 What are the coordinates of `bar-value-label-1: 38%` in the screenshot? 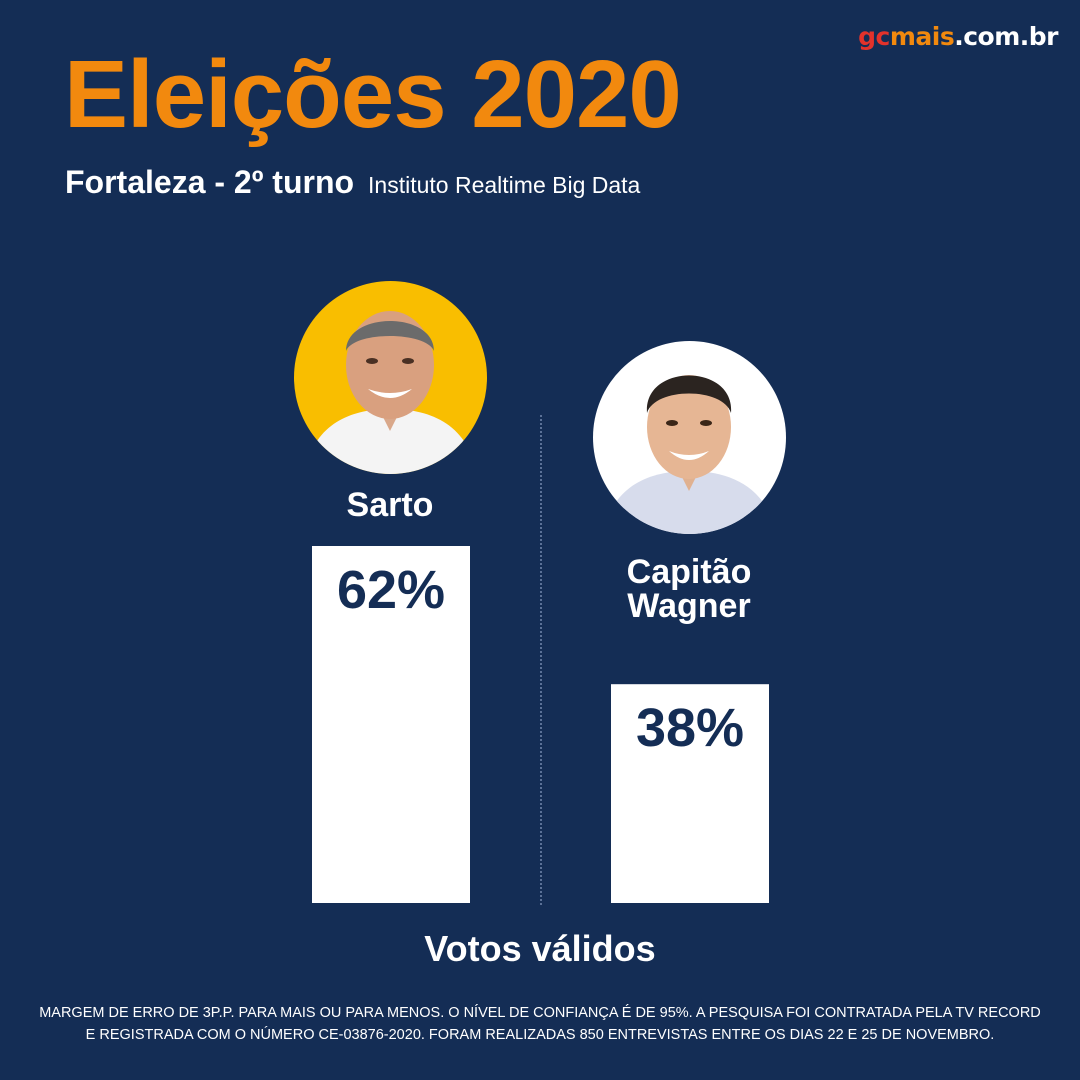 It's located at (690, 728).